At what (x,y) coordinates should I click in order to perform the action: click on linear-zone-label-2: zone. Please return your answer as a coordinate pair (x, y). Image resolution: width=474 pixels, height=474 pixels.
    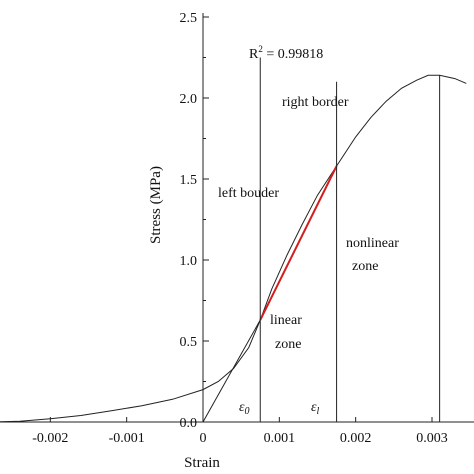
    Looking at the image, I should click on (288, 344).